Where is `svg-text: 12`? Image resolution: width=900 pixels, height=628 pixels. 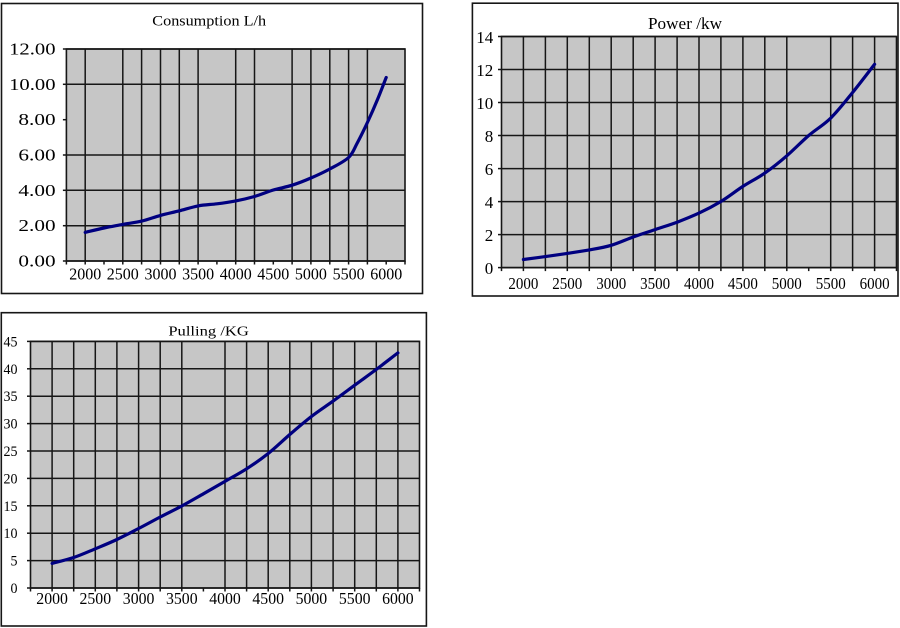 svg-text: 12 is located at coordinates (484, 70).